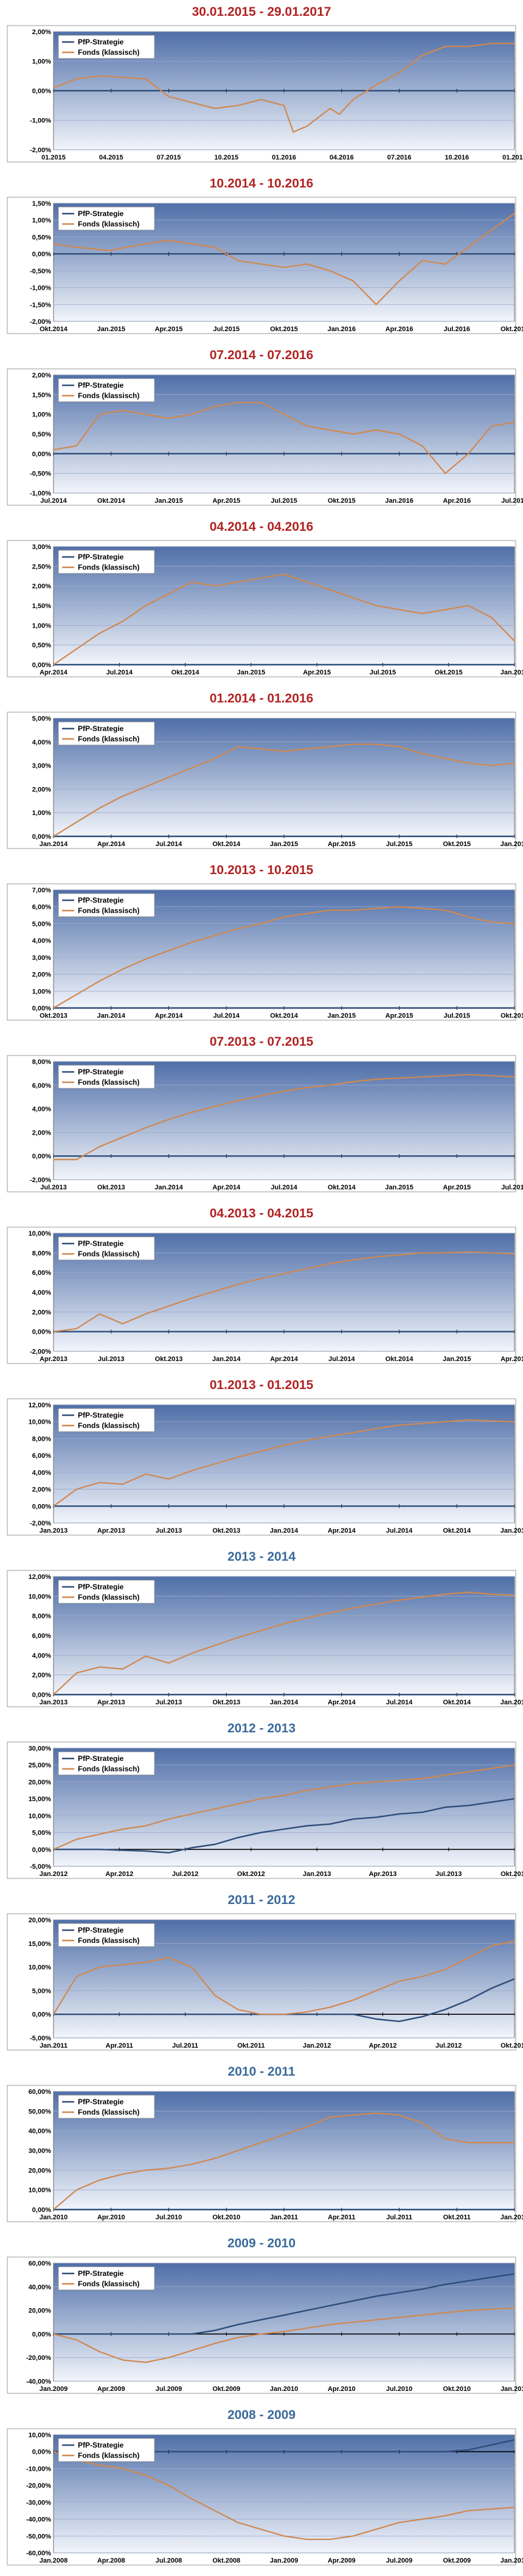 The width and height of the screenshot is (523, 2576). I want to click on x-tick-label: 01.2017, so click(512, 157).